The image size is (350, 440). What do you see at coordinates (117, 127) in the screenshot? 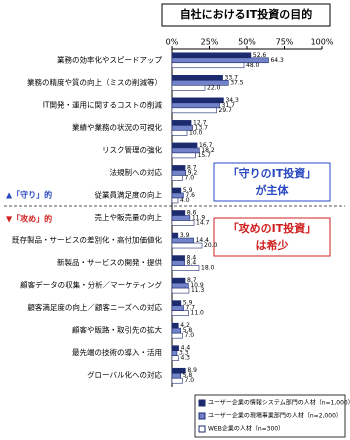
I see `y-tick-label: 業績や業務の状況の可視化` at bounding box center [117, 127].